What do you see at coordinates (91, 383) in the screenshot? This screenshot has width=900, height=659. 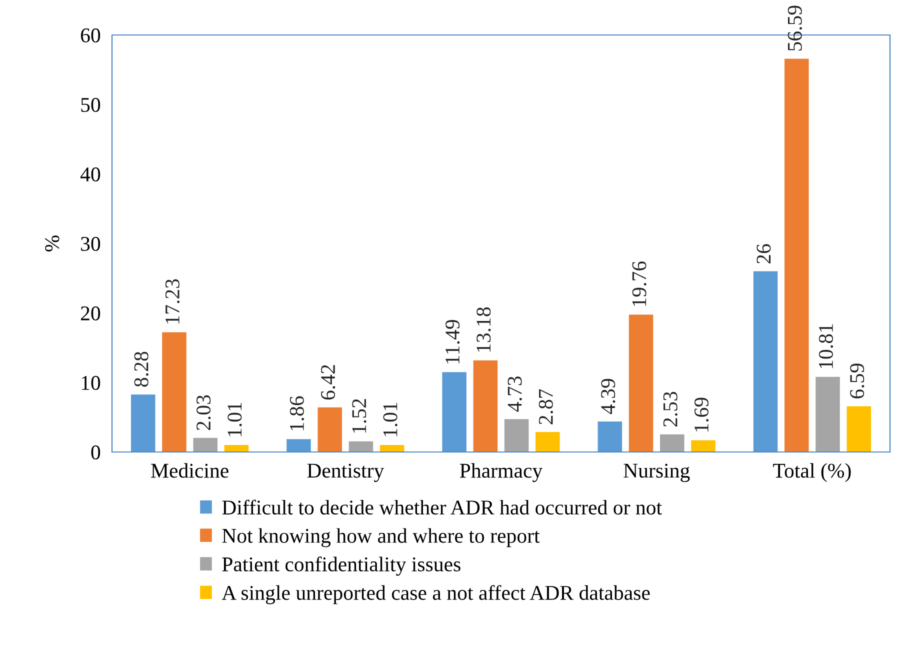 I see `y-tick-label: 10` at bounding box center [91, 383].